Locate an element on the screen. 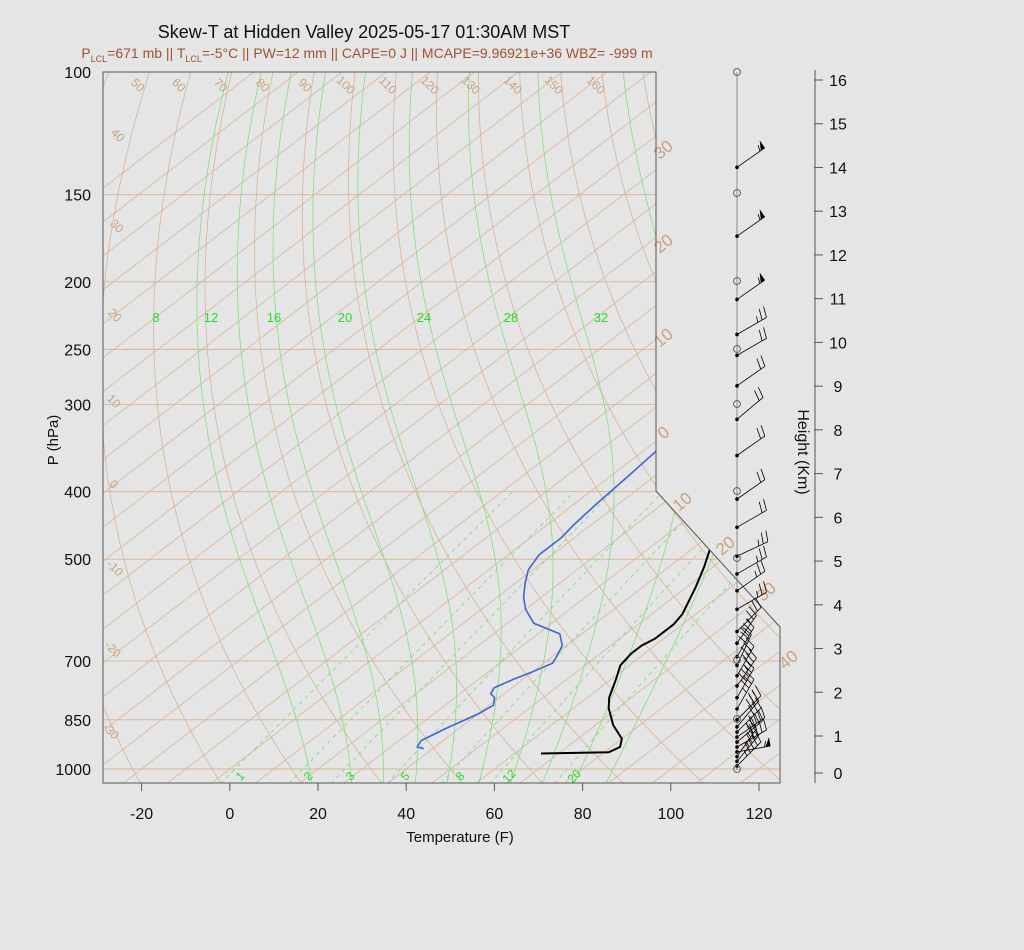  pressure-tick-label: 200 is located at coordinates (77, 283).